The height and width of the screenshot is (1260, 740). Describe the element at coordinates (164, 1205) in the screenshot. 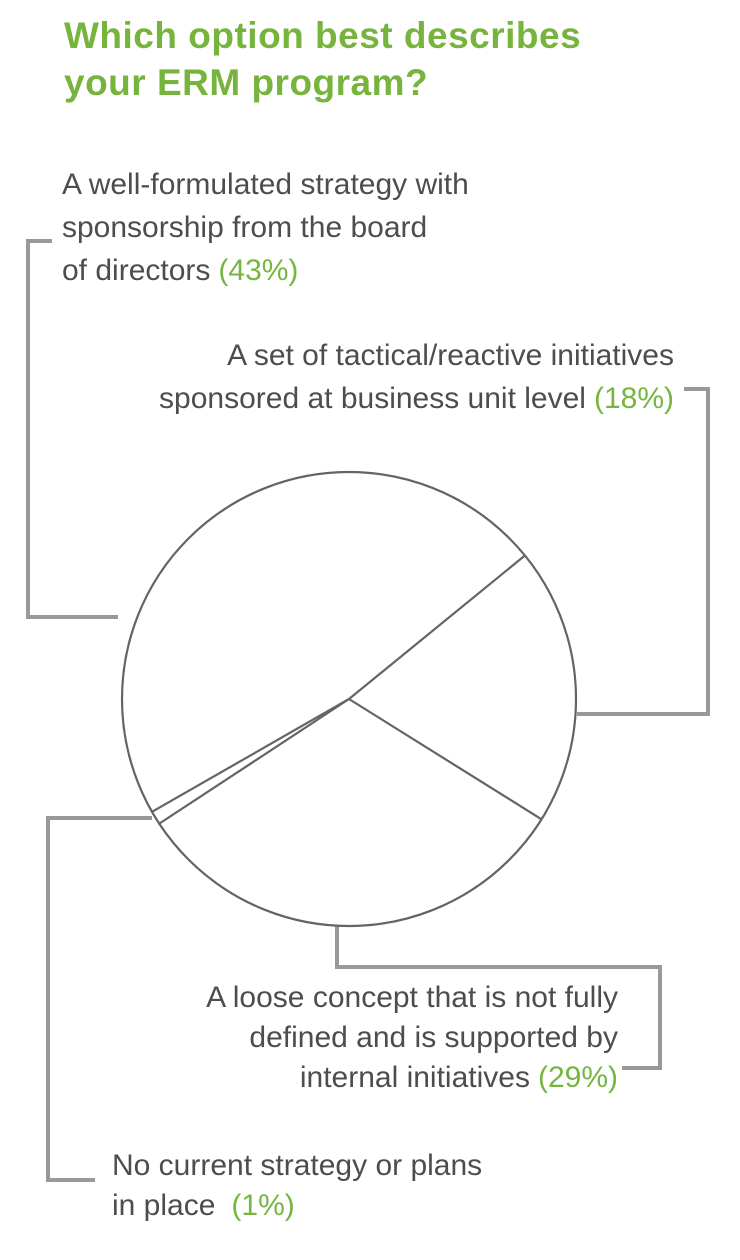

I see `label-text: in place` at that location.